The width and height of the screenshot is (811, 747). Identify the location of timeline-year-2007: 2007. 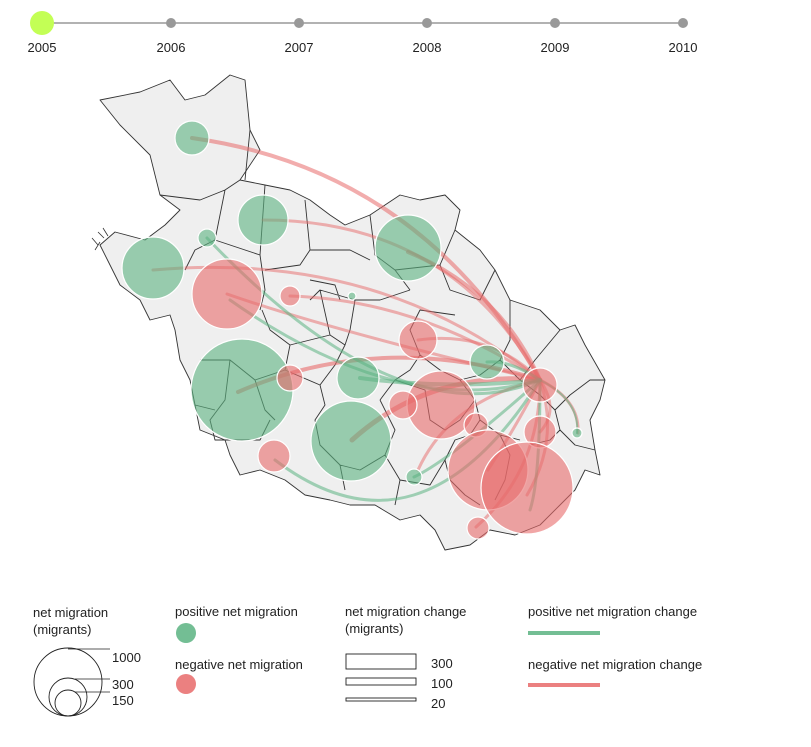
(299, 47).